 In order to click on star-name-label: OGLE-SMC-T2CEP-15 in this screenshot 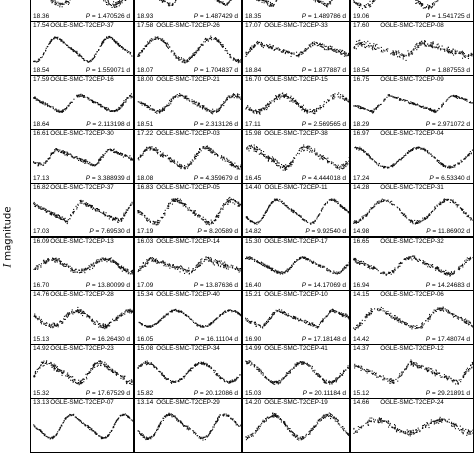, I will do `click(296, 79)`.